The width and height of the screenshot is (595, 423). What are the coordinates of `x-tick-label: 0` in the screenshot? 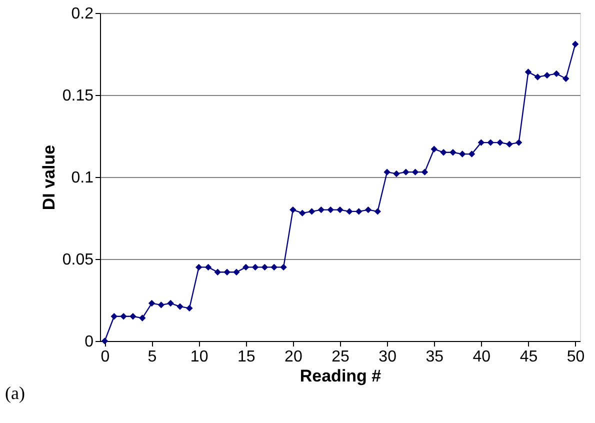 It's located at (105, 357).